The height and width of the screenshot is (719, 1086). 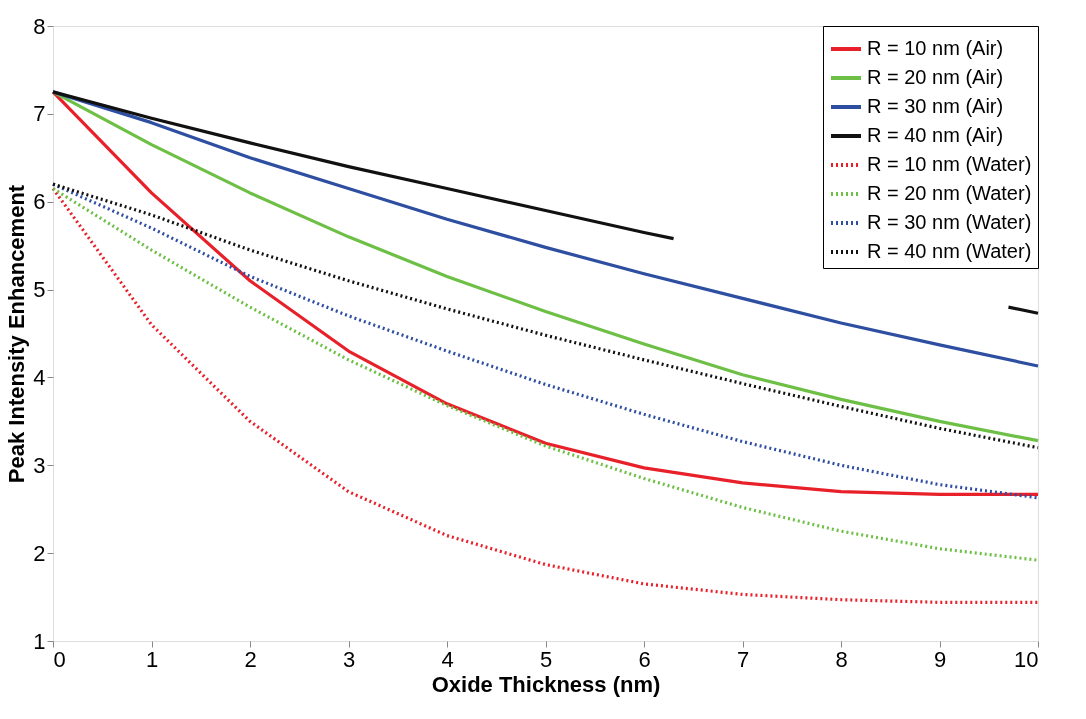 What do you see at coordinates (743, 659) in the screenshot?
I see `x-tick-label: 7` at bounding box center [743, 659].